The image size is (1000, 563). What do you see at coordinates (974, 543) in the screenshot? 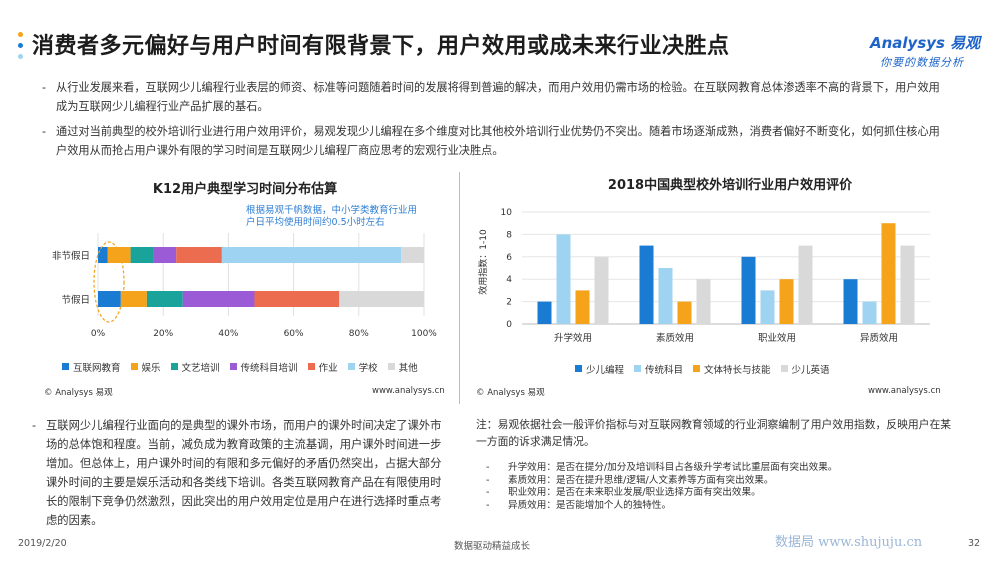
I see `page-number: 32` at bounding box center [974, 543].